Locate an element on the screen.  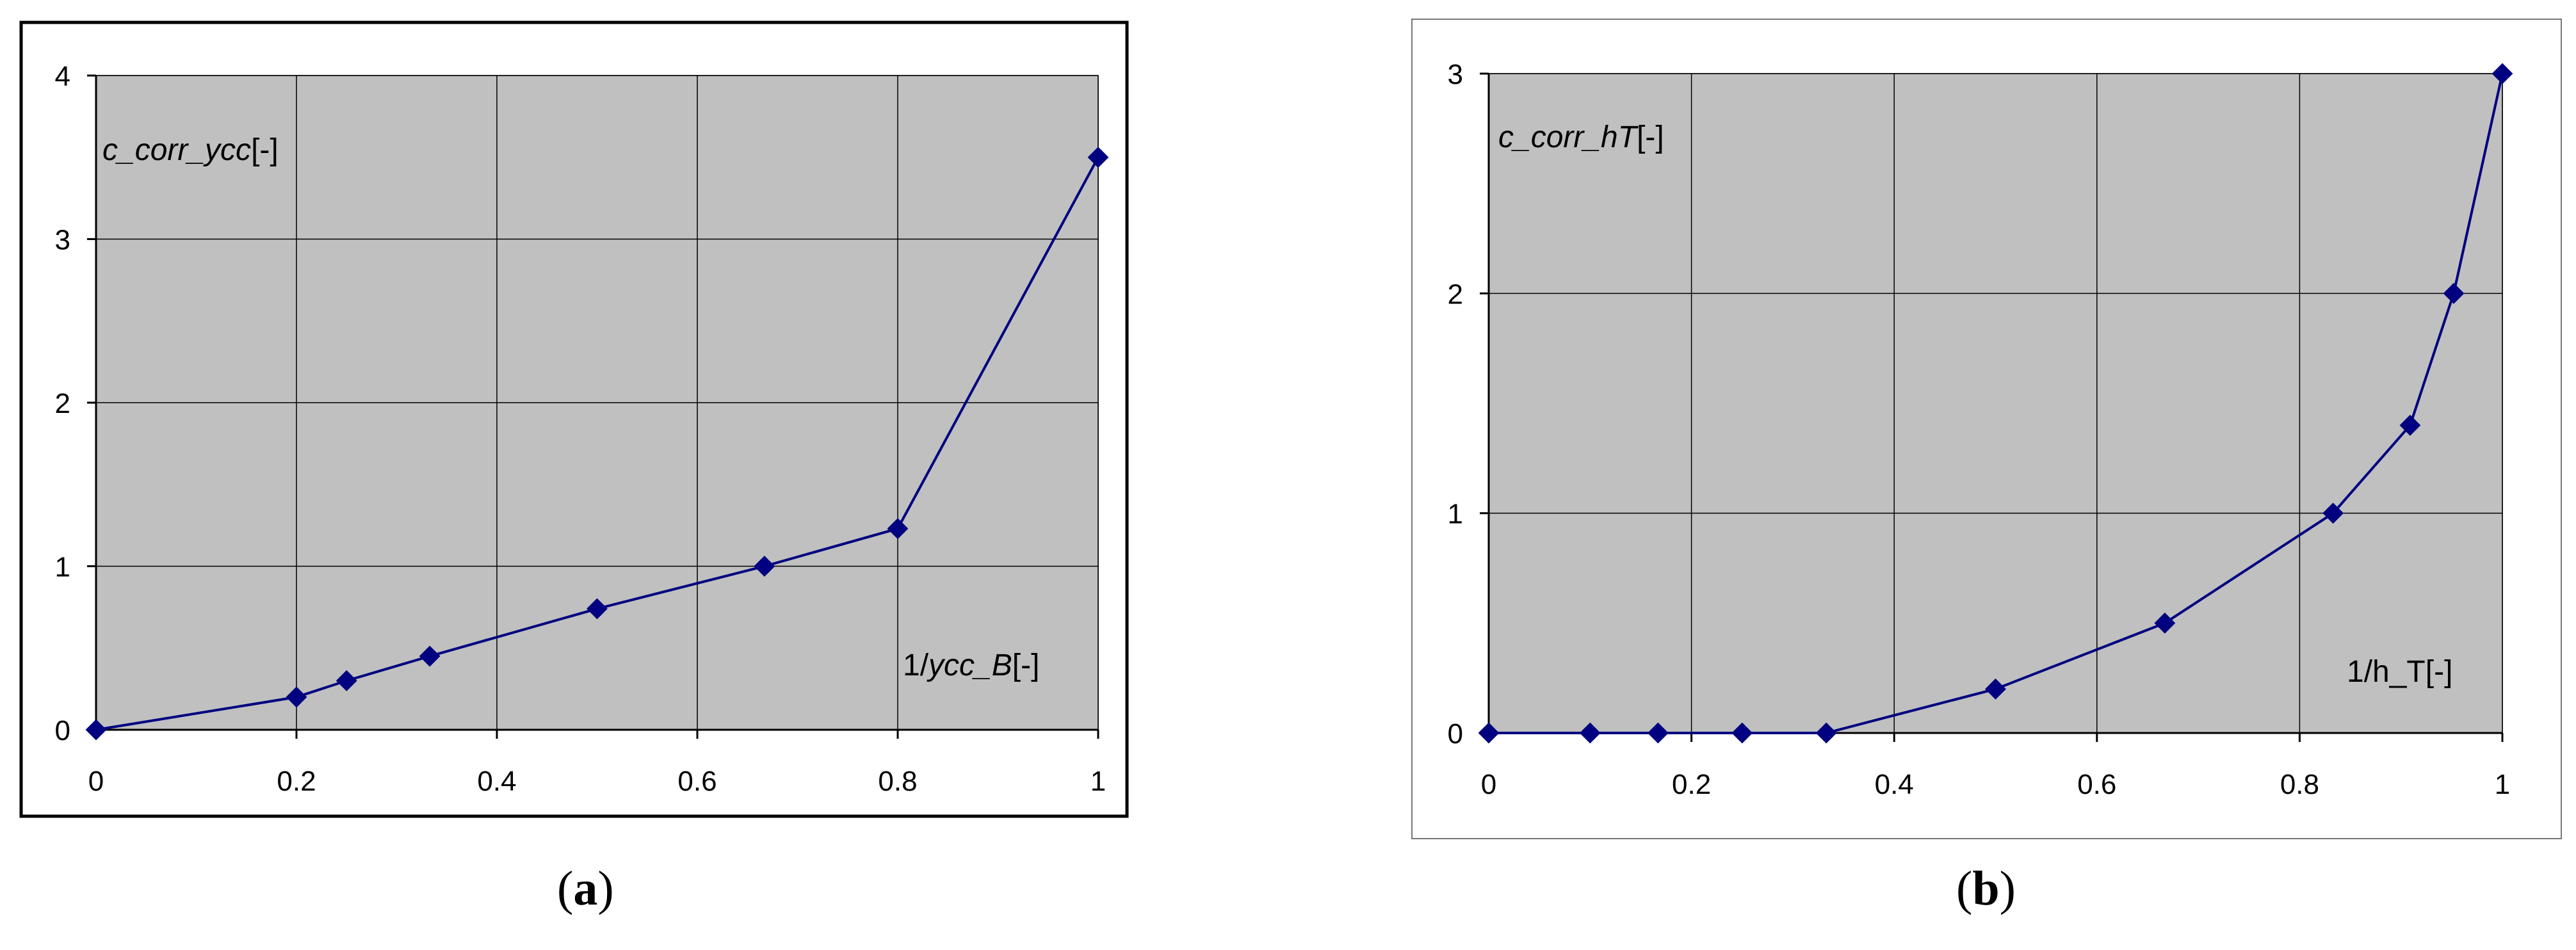
chart-b-xlabel: 1/h_T[-] is located at coordinates (2399, 672).